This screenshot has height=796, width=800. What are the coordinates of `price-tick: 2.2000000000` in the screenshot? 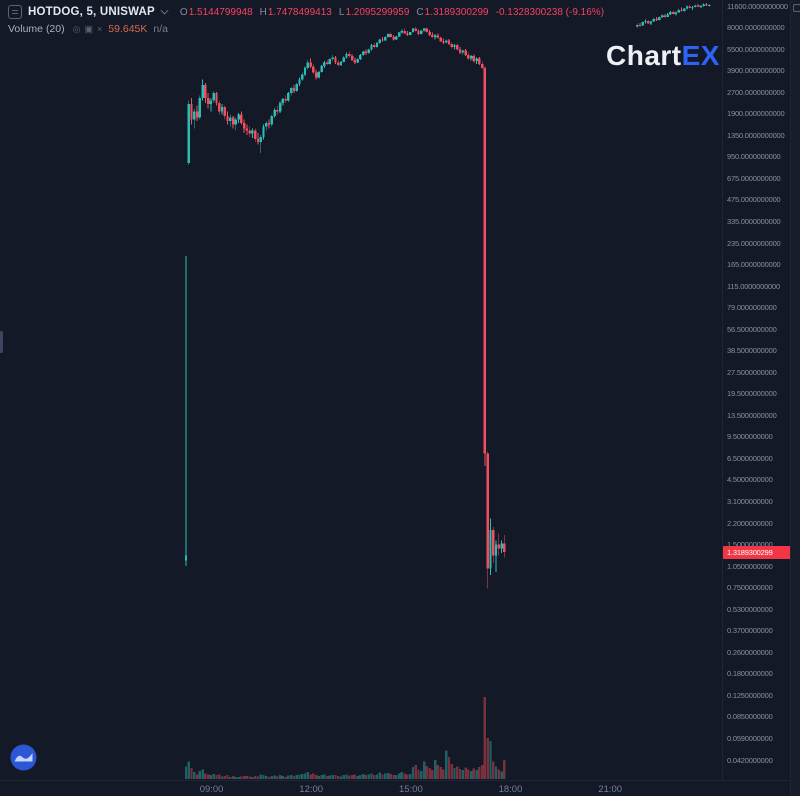 It's located at (750, 523).